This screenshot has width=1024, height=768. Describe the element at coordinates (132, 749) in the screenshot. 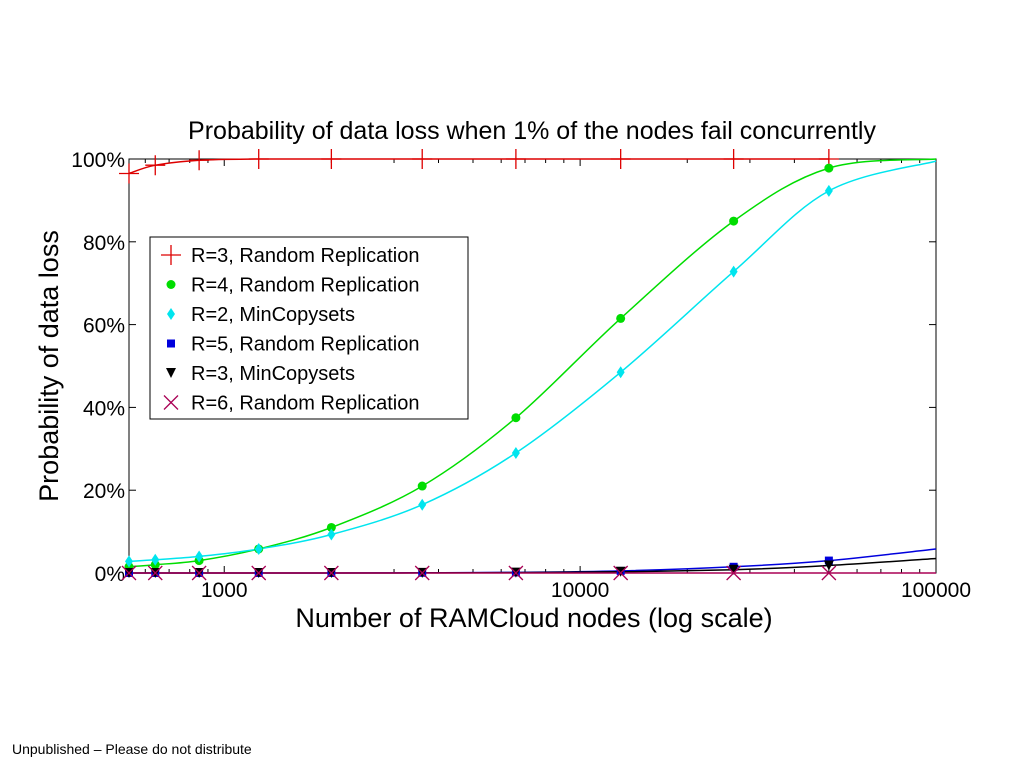

I see `footer-notice: Unpublished – Please do not distribute` at that location.